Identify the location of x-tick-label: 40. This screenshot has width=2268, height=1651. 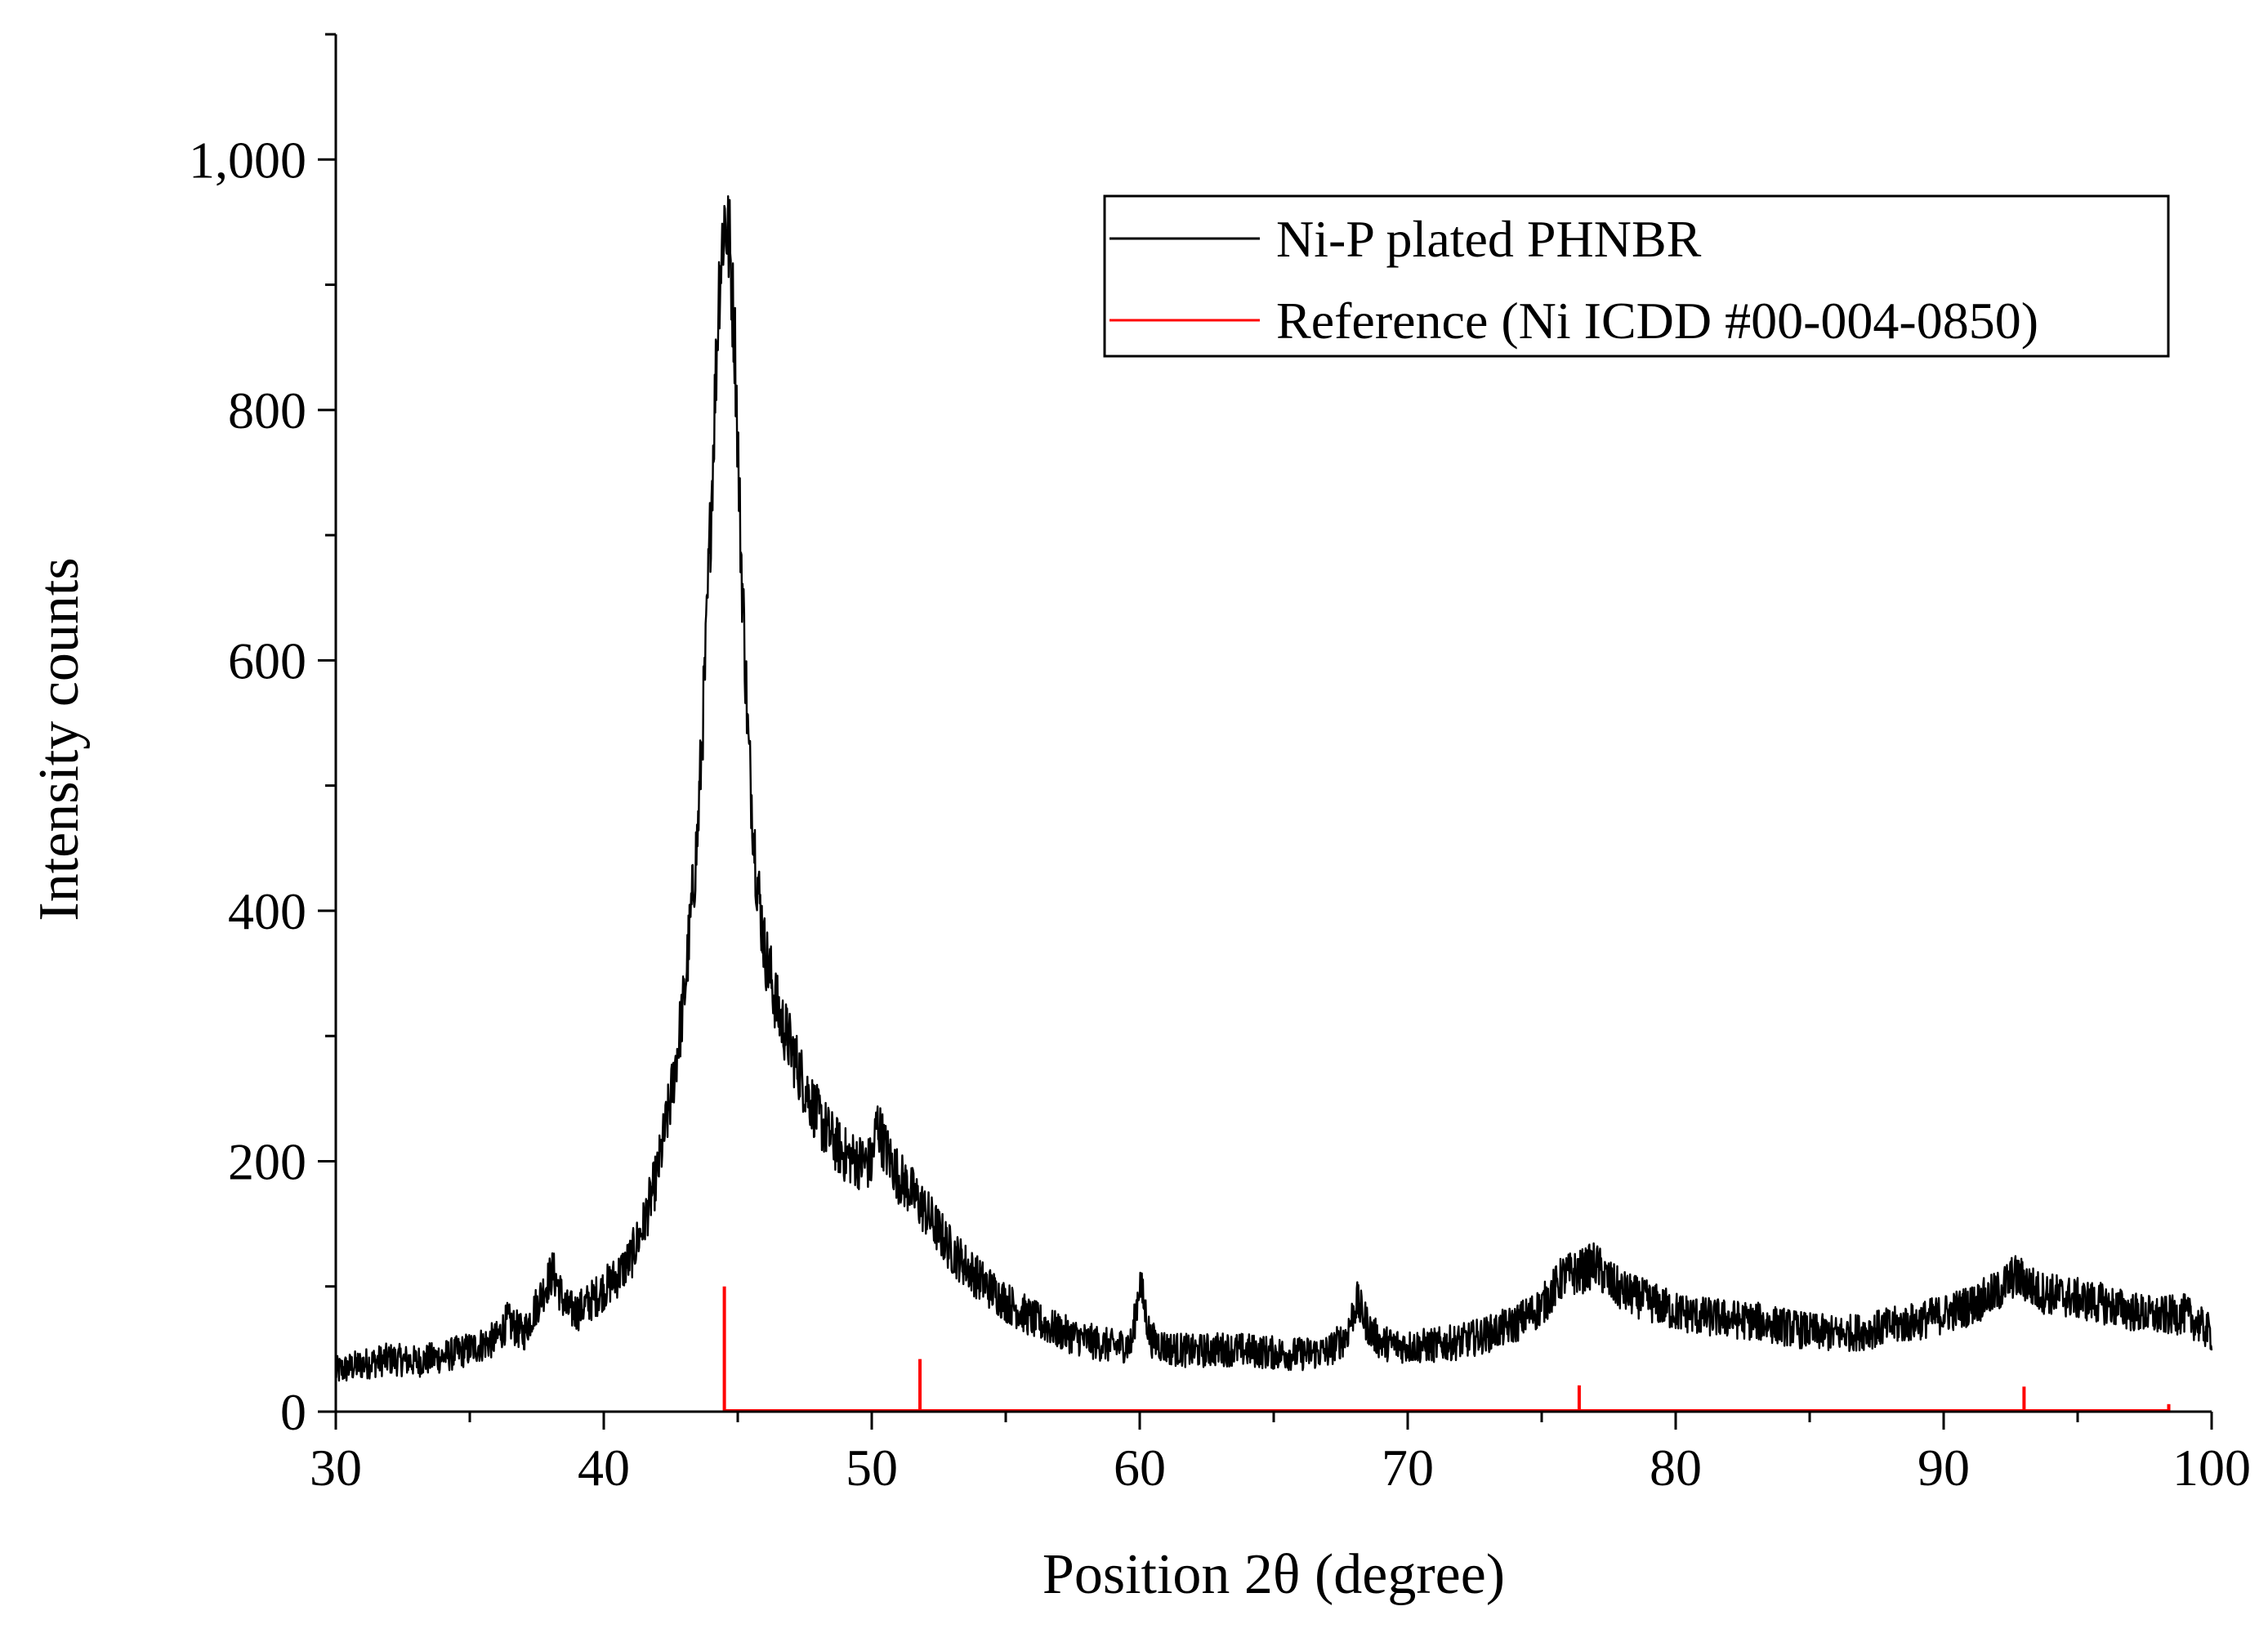
(604, 1468).